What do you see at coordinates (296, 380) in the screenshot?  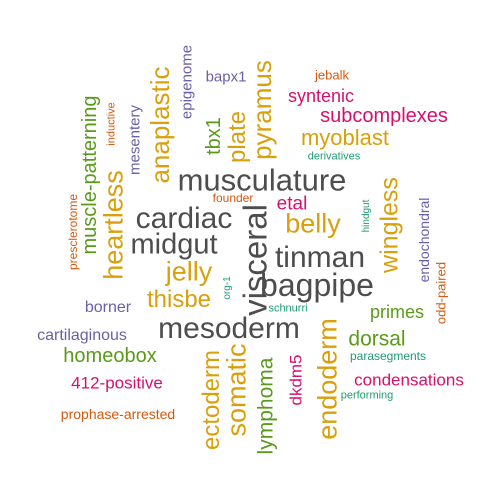 I see `word-dkdm5: dkdm5` at bounding box center [296, 380].